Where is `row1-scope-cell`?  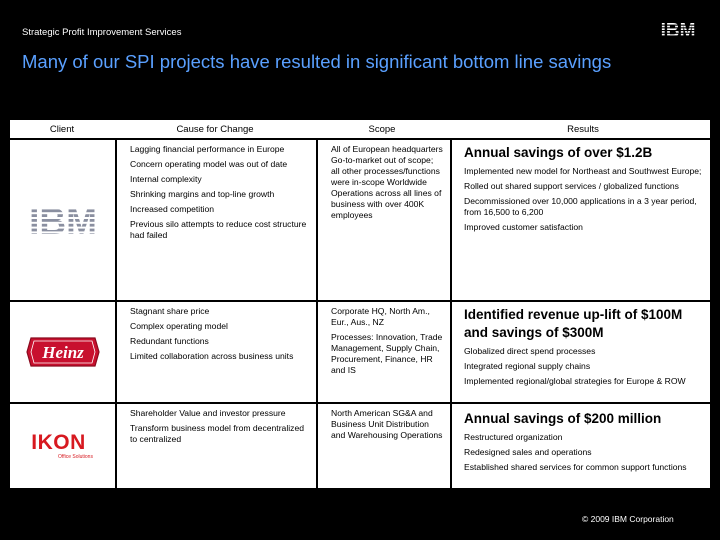
row1-scope-cell is located at coordinates (384, 220).